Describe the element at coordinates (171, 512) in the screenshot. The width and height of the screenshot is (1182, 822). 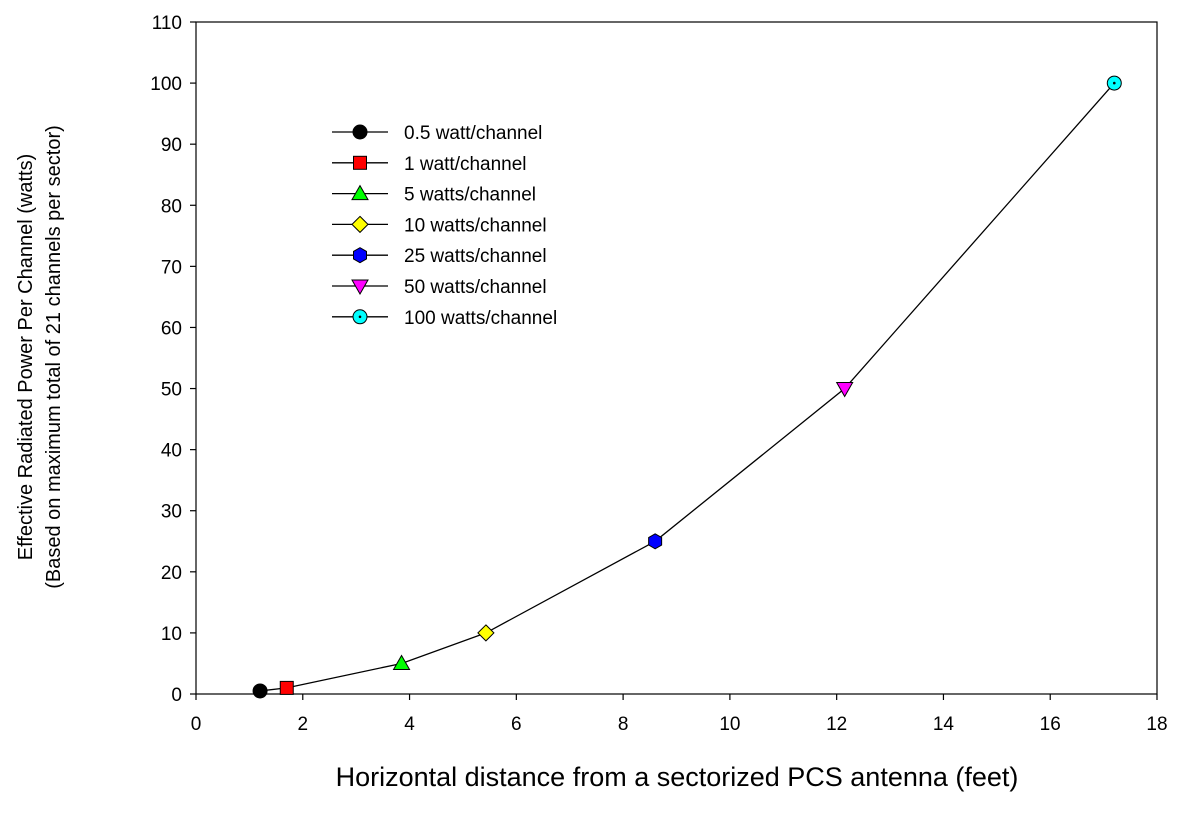
I see `y-tick-label: 30` at that location.